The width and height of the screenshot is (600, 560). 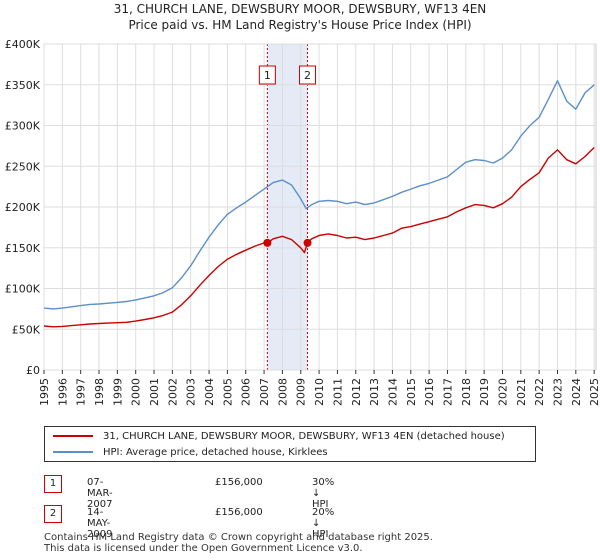 I want to click on x-tick-label: 2001, so click(x=154, y=392).